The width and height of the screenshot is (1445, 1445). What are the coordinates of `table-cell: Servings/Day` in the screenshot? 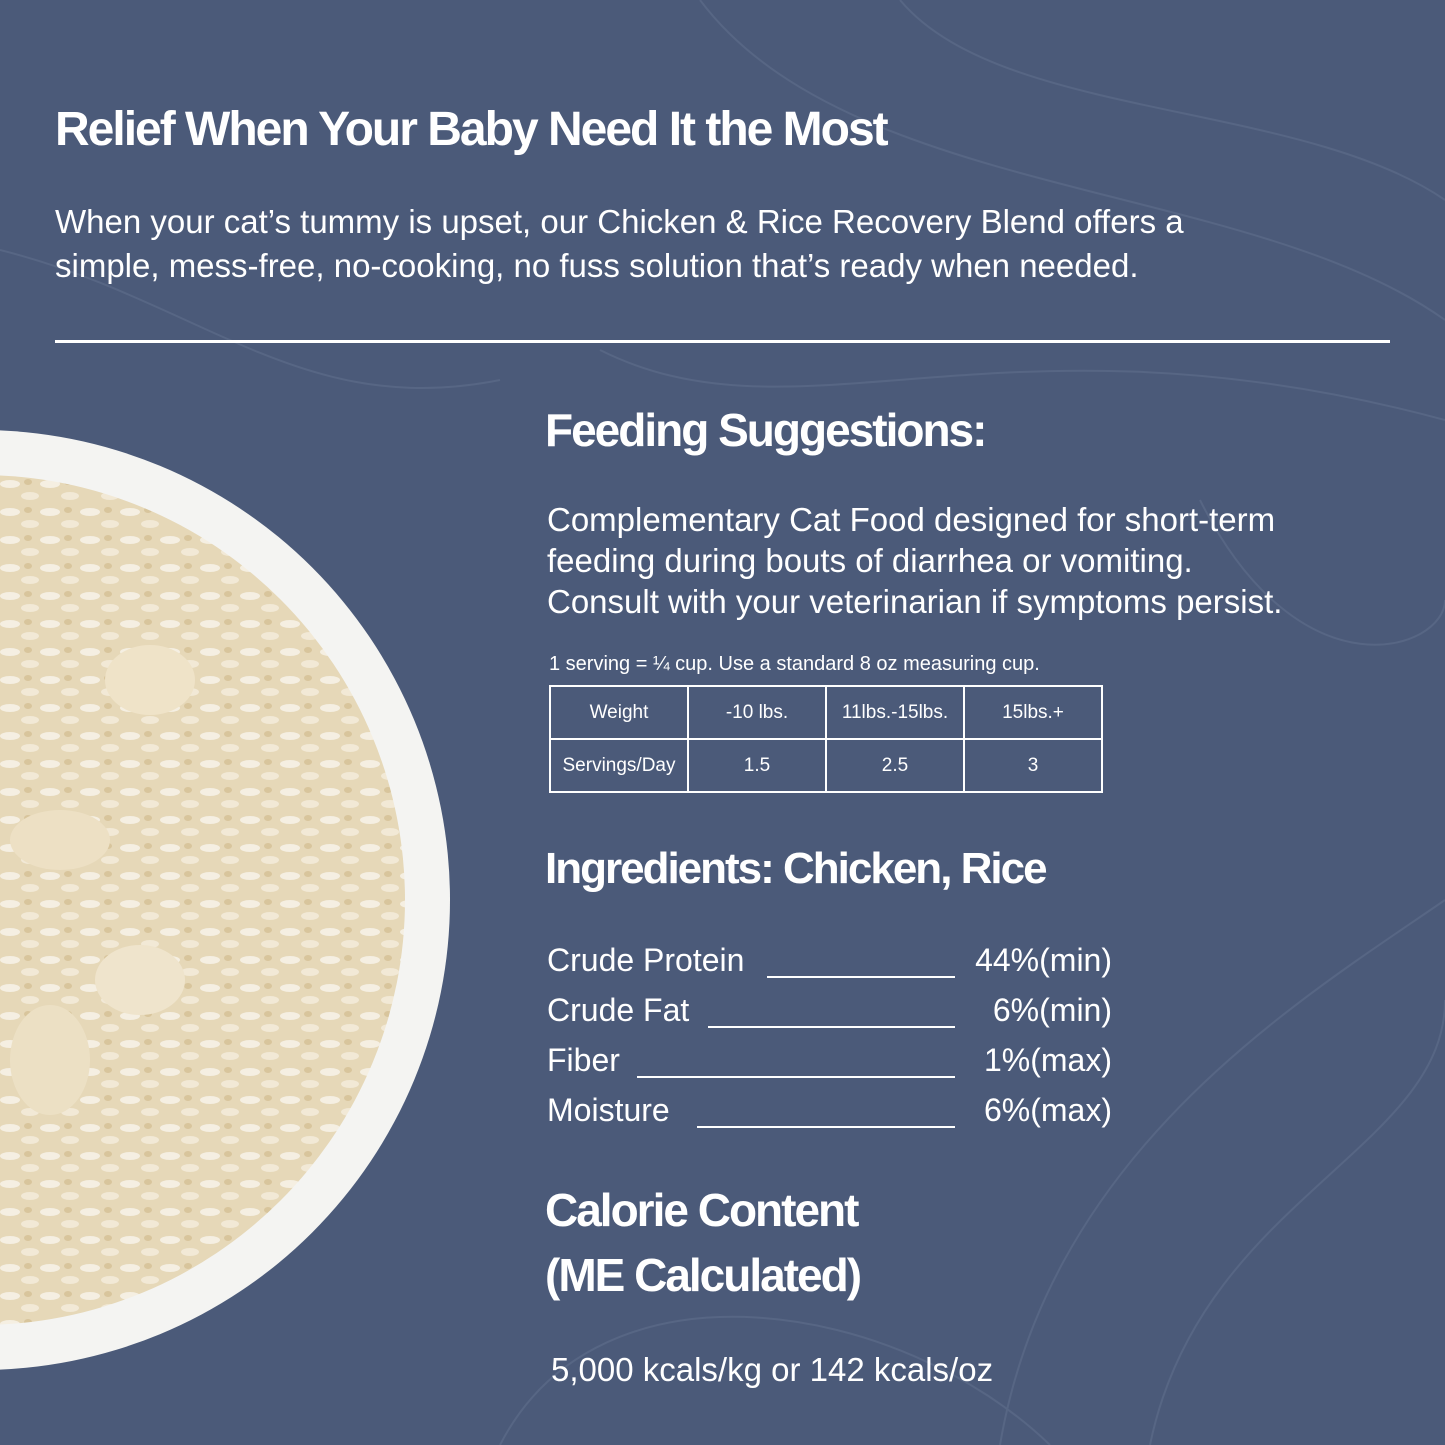 It's located at (619, 765).